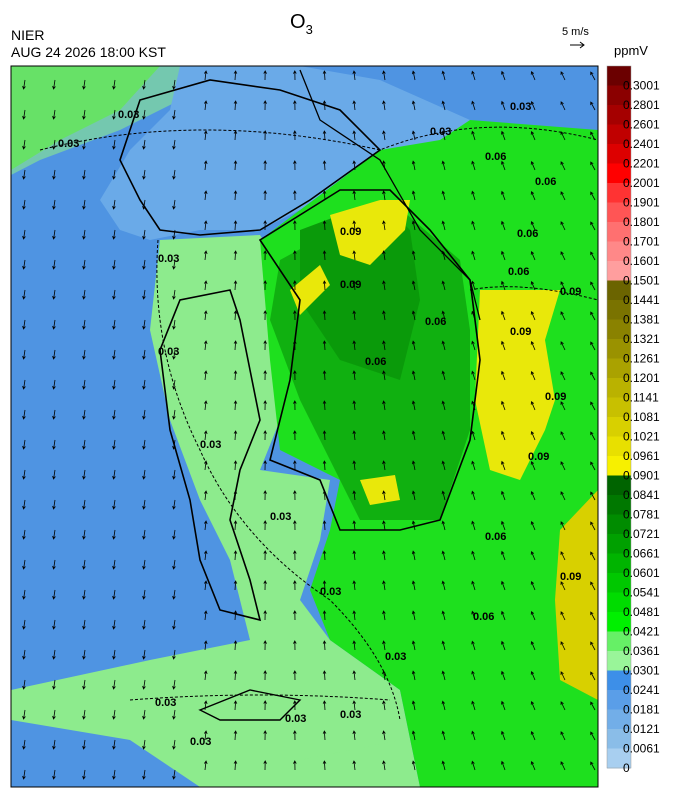  Describe the element at coordinates (631, 50) in the screenshot. I see `colorbar-unit: ppmV` at that location.